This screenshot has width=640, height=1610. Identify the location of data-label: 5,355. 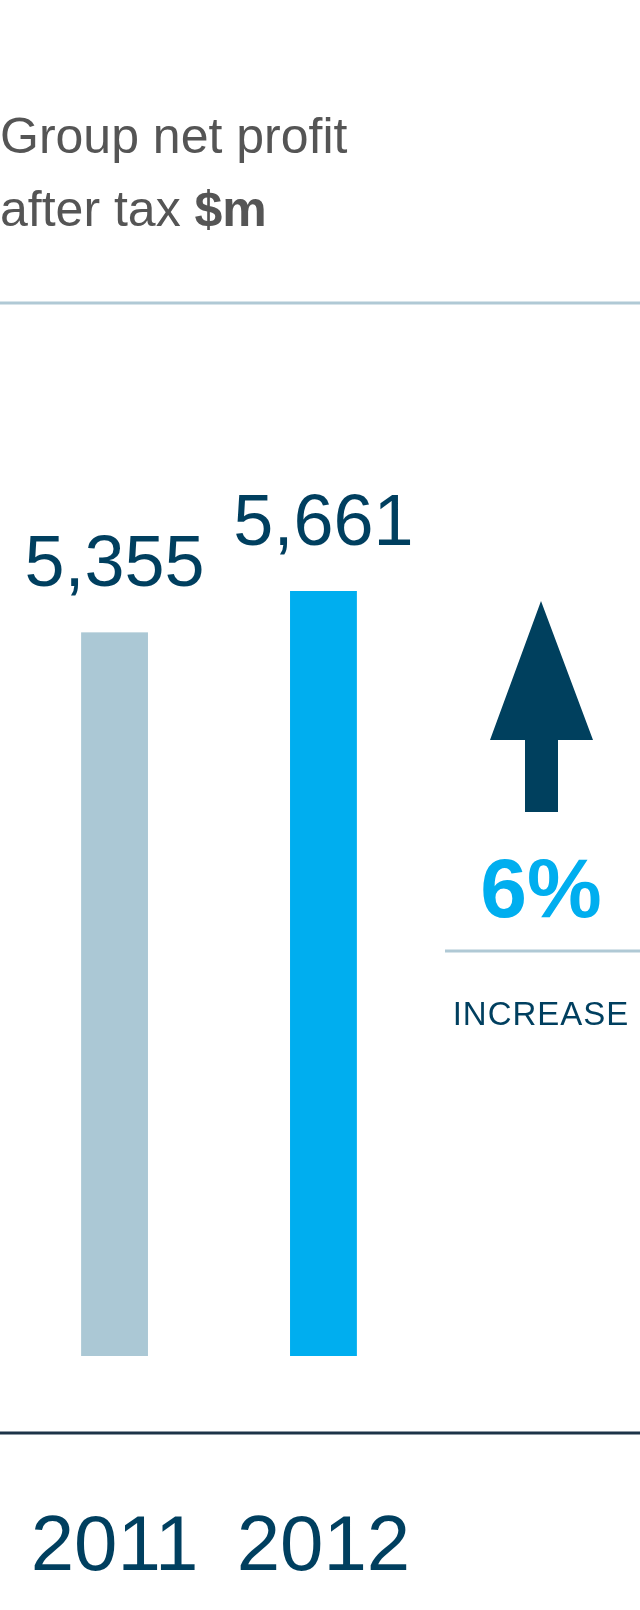
(114, 561).